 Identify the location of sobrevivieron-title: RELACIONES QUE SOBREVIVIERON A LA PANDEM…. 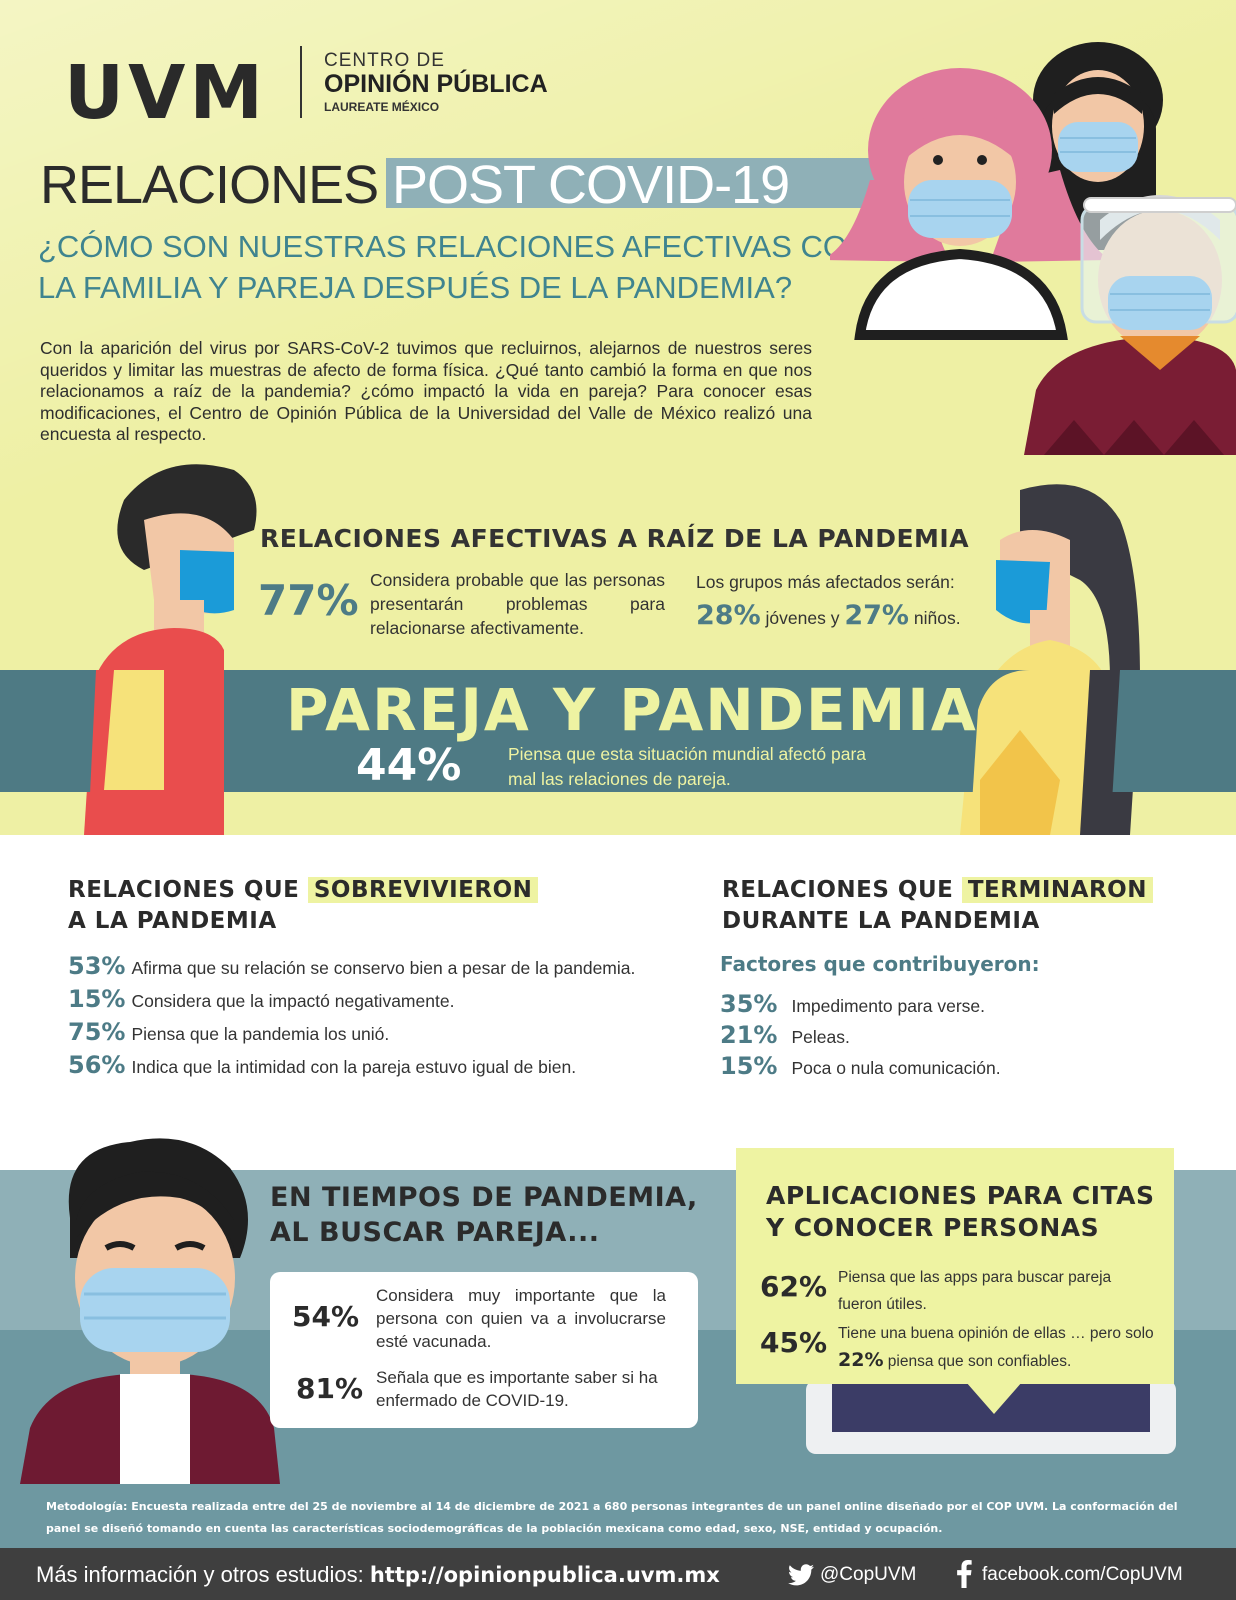
(303, 906).